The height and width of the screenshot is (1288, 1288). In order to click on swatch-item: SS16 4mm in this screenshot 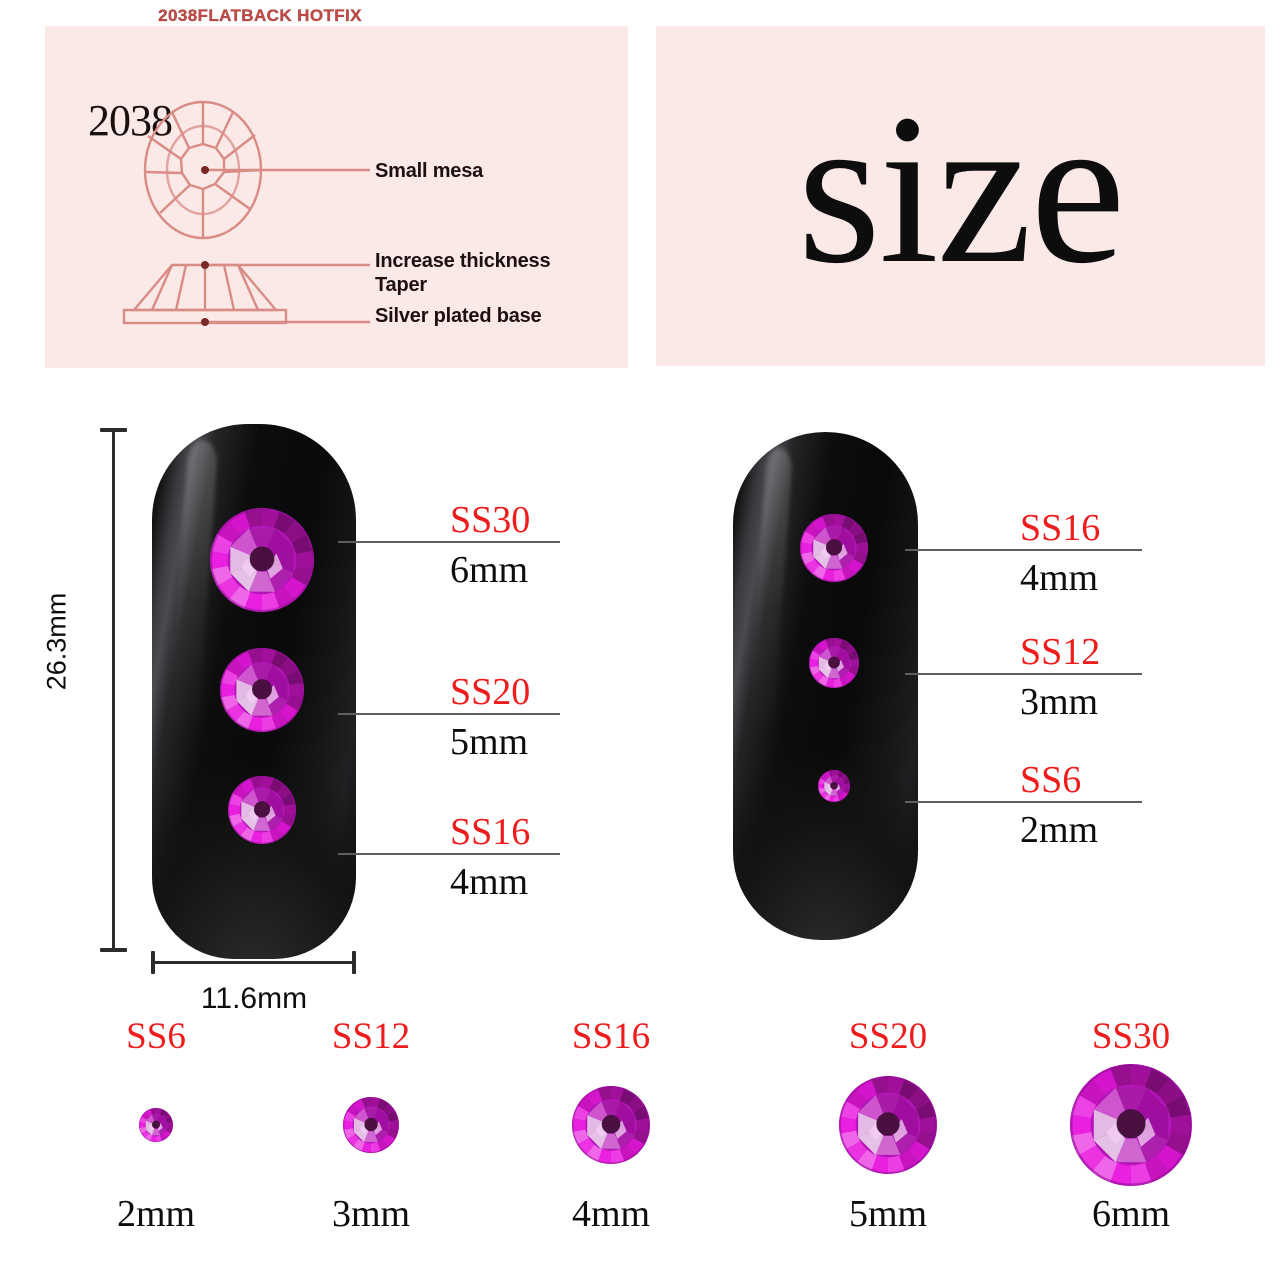, I will do `click(611, 1125)`.